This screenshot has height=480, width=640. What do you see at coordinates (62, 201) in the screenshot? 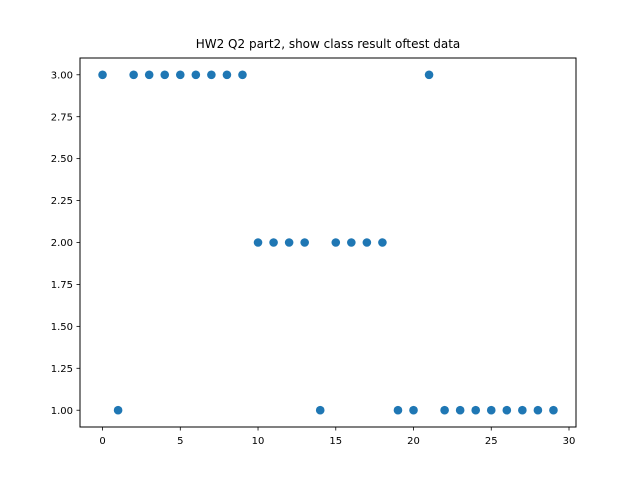
I see `y-tick-label: 2.25` at bounding box center [62, 201].